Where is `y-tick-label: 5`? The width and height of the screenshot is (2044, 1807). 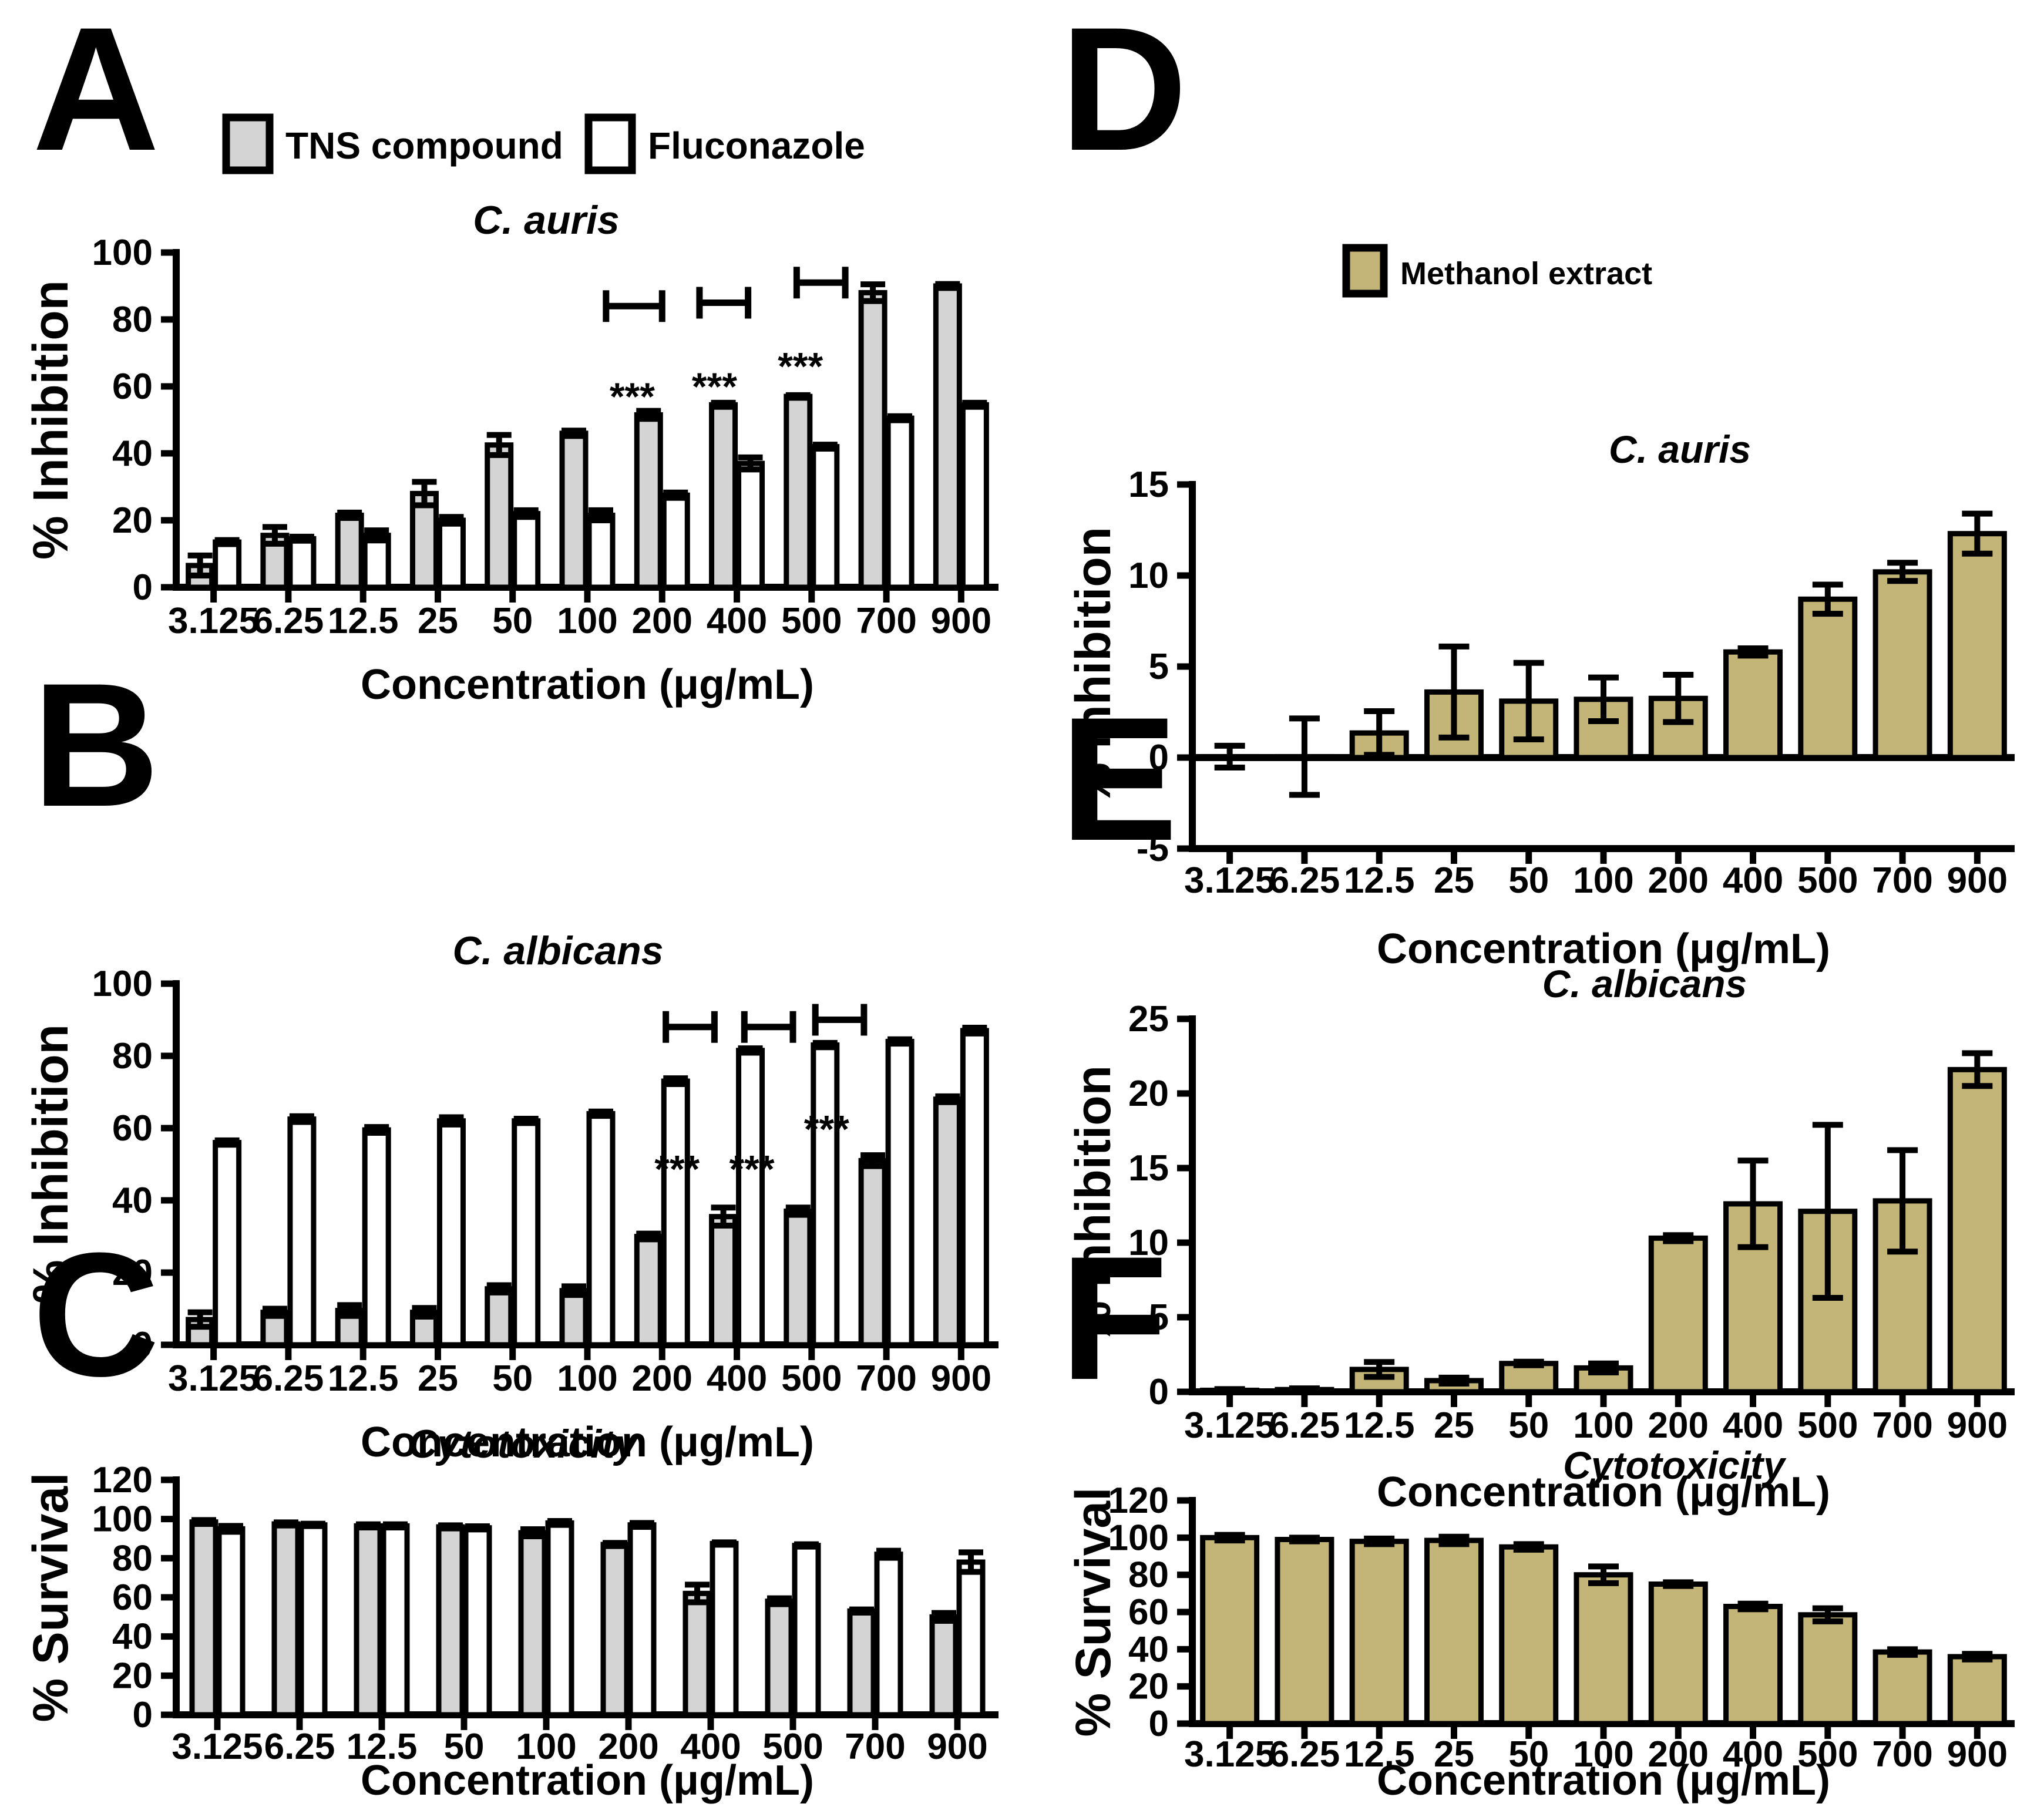
y-tick-label: 5 is located at coordinates (1159, 667).